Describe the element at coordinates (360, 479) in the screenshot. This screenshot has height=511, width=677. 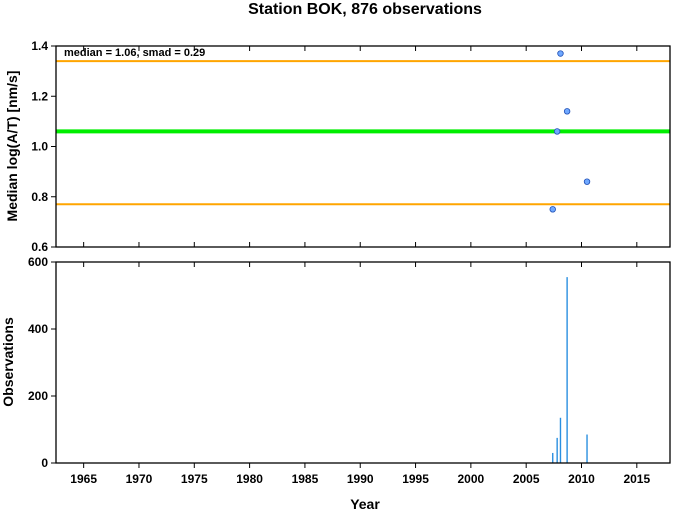
I see `x-tick-label: 1990` at that location.